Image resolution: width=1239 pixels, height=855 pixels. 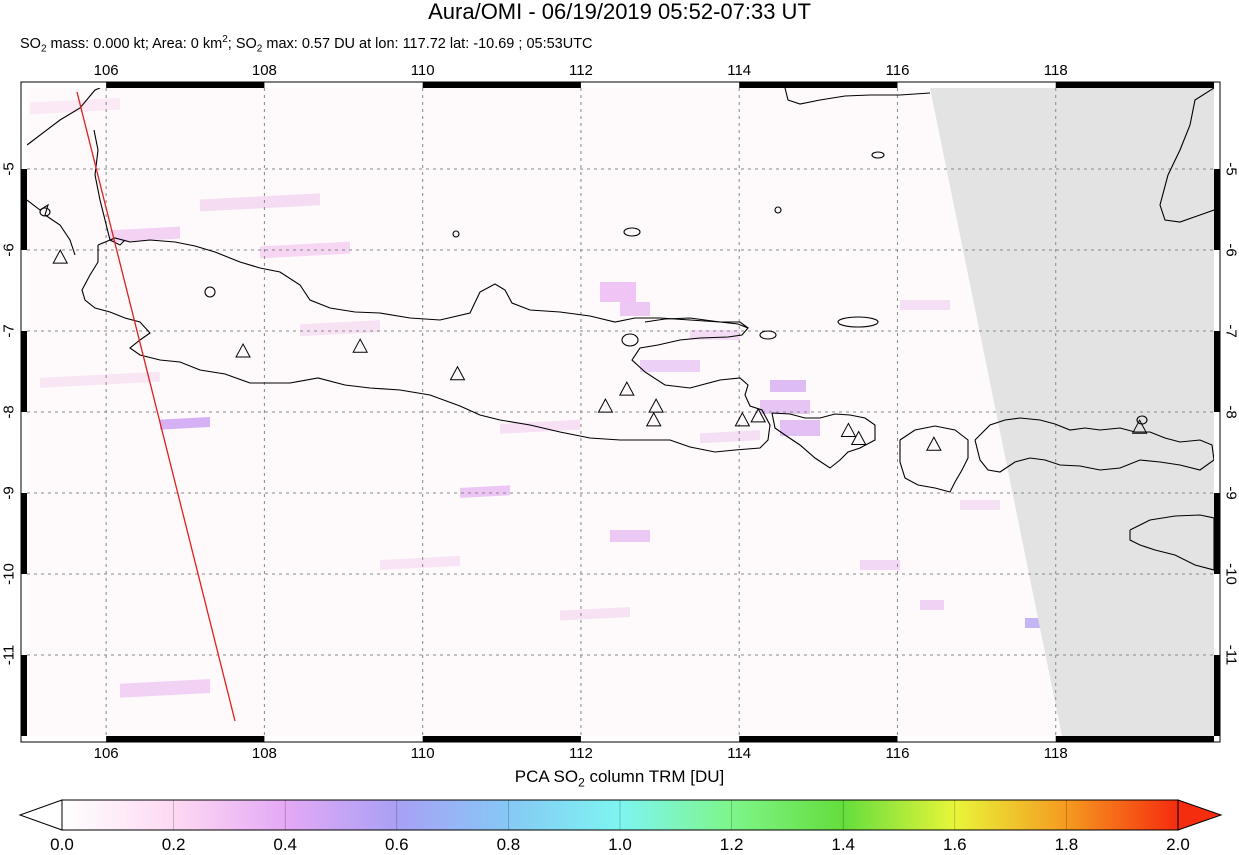 What do you see at coordinates (508, 844) in the screenshot?
I see `colorbar-tick-label: 0.8` at bounding box center [508, 844].